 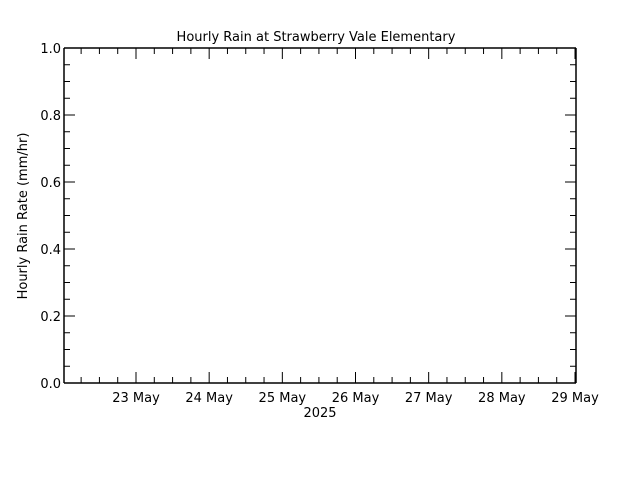 I want to click on x-tick-label: 23 May, so click(x=136, y=398).